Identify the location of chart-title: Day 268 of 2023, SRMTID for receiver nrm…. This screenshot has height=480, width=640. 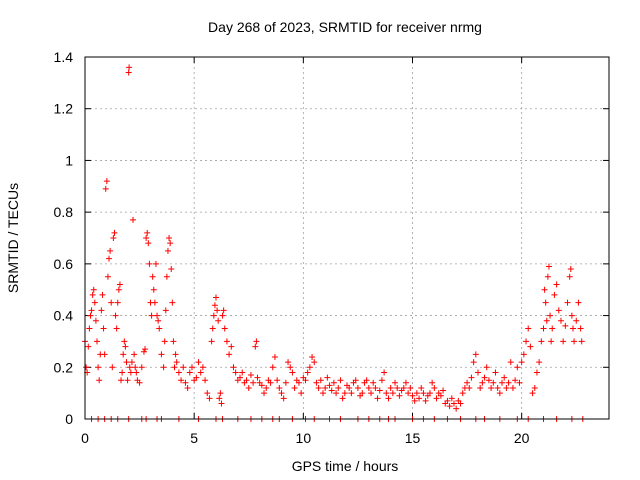
(345, 27).